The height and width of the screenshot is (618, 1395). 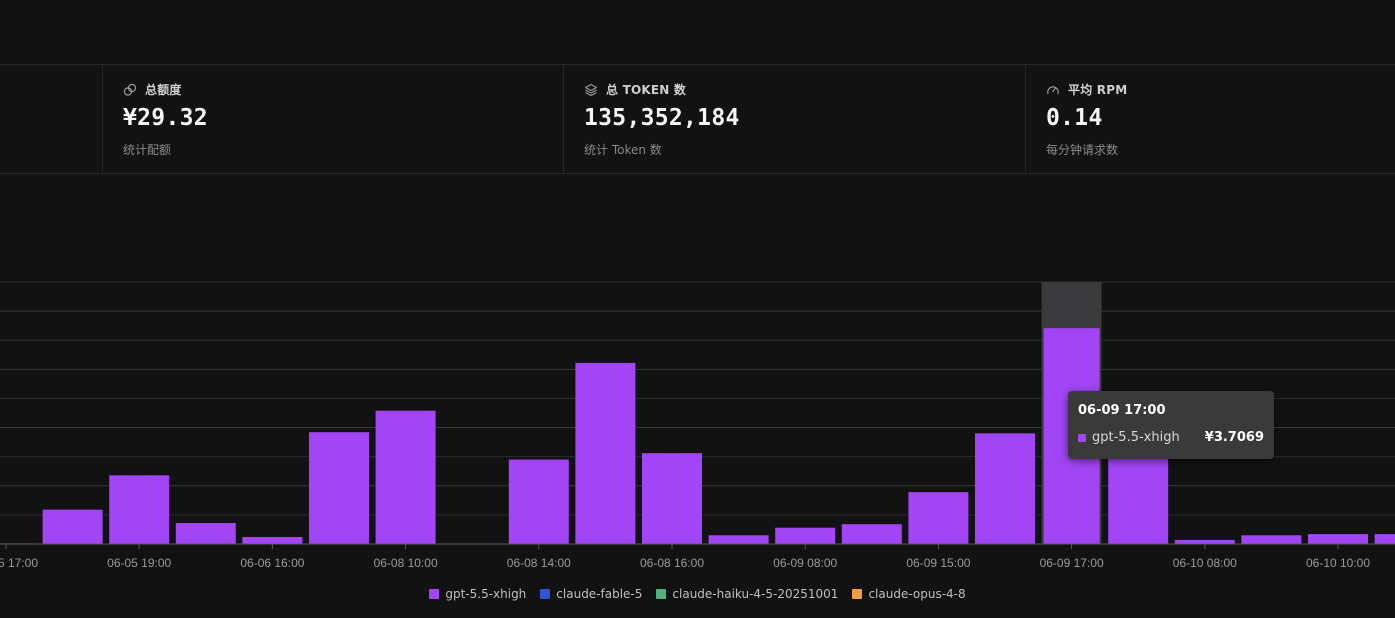 I want to click on legend-item-haiku: claude-haiku-4-5-20251001, so click(x=747, y=594).